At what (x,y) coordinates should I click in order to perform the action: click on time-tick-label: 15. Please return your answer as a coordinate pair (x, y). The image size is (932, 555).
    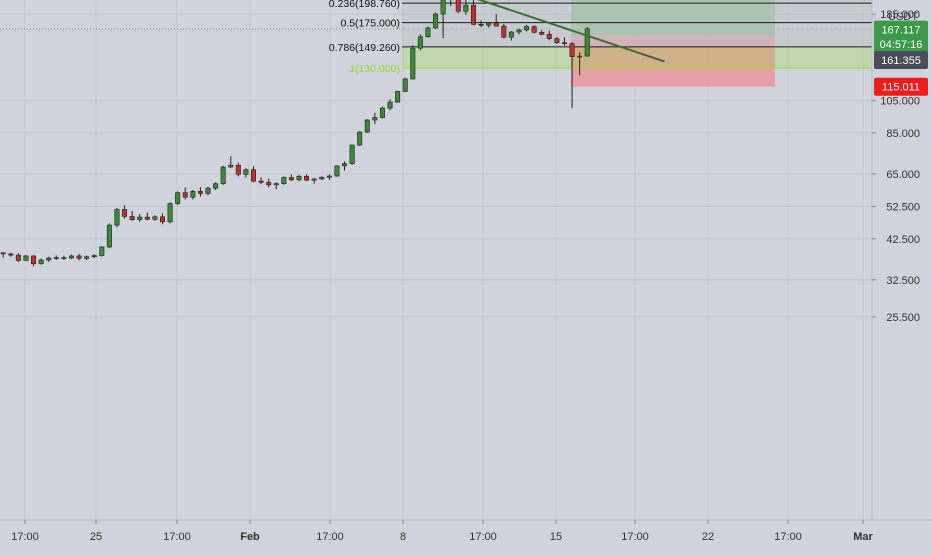
    Looking at the image, I should click on (556, 537).